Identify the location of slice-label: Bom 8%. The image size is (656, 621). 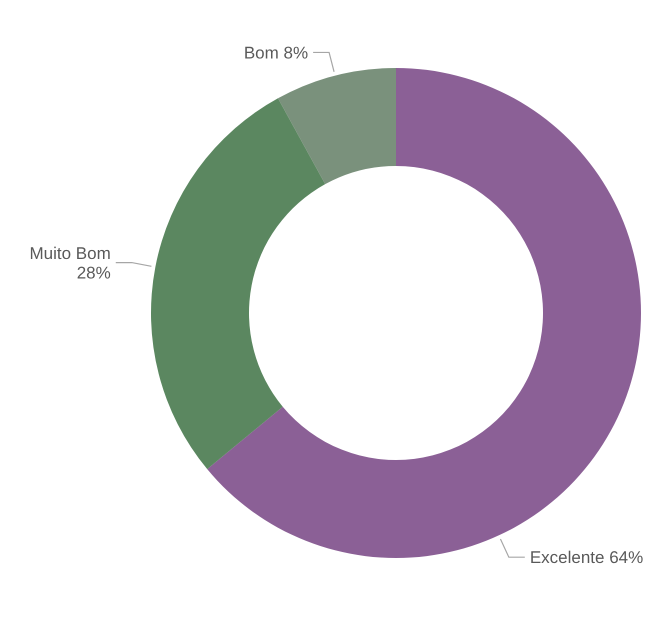
(276, 52).